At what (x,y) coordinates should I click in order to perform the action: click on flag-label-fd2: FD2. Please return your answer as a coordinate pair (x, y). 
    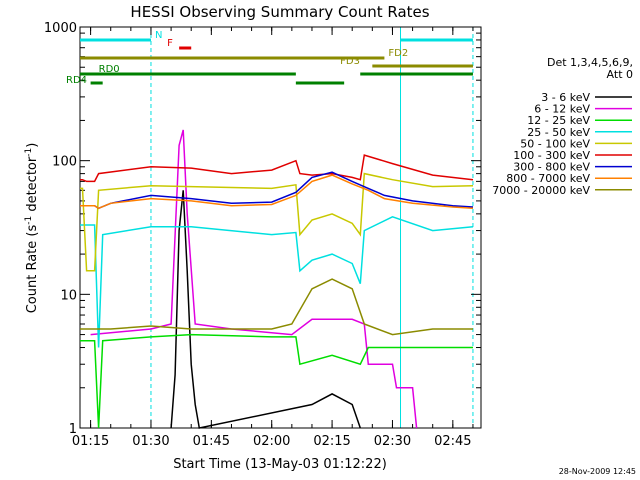
    Looking at the image, I should click on (398, 53).